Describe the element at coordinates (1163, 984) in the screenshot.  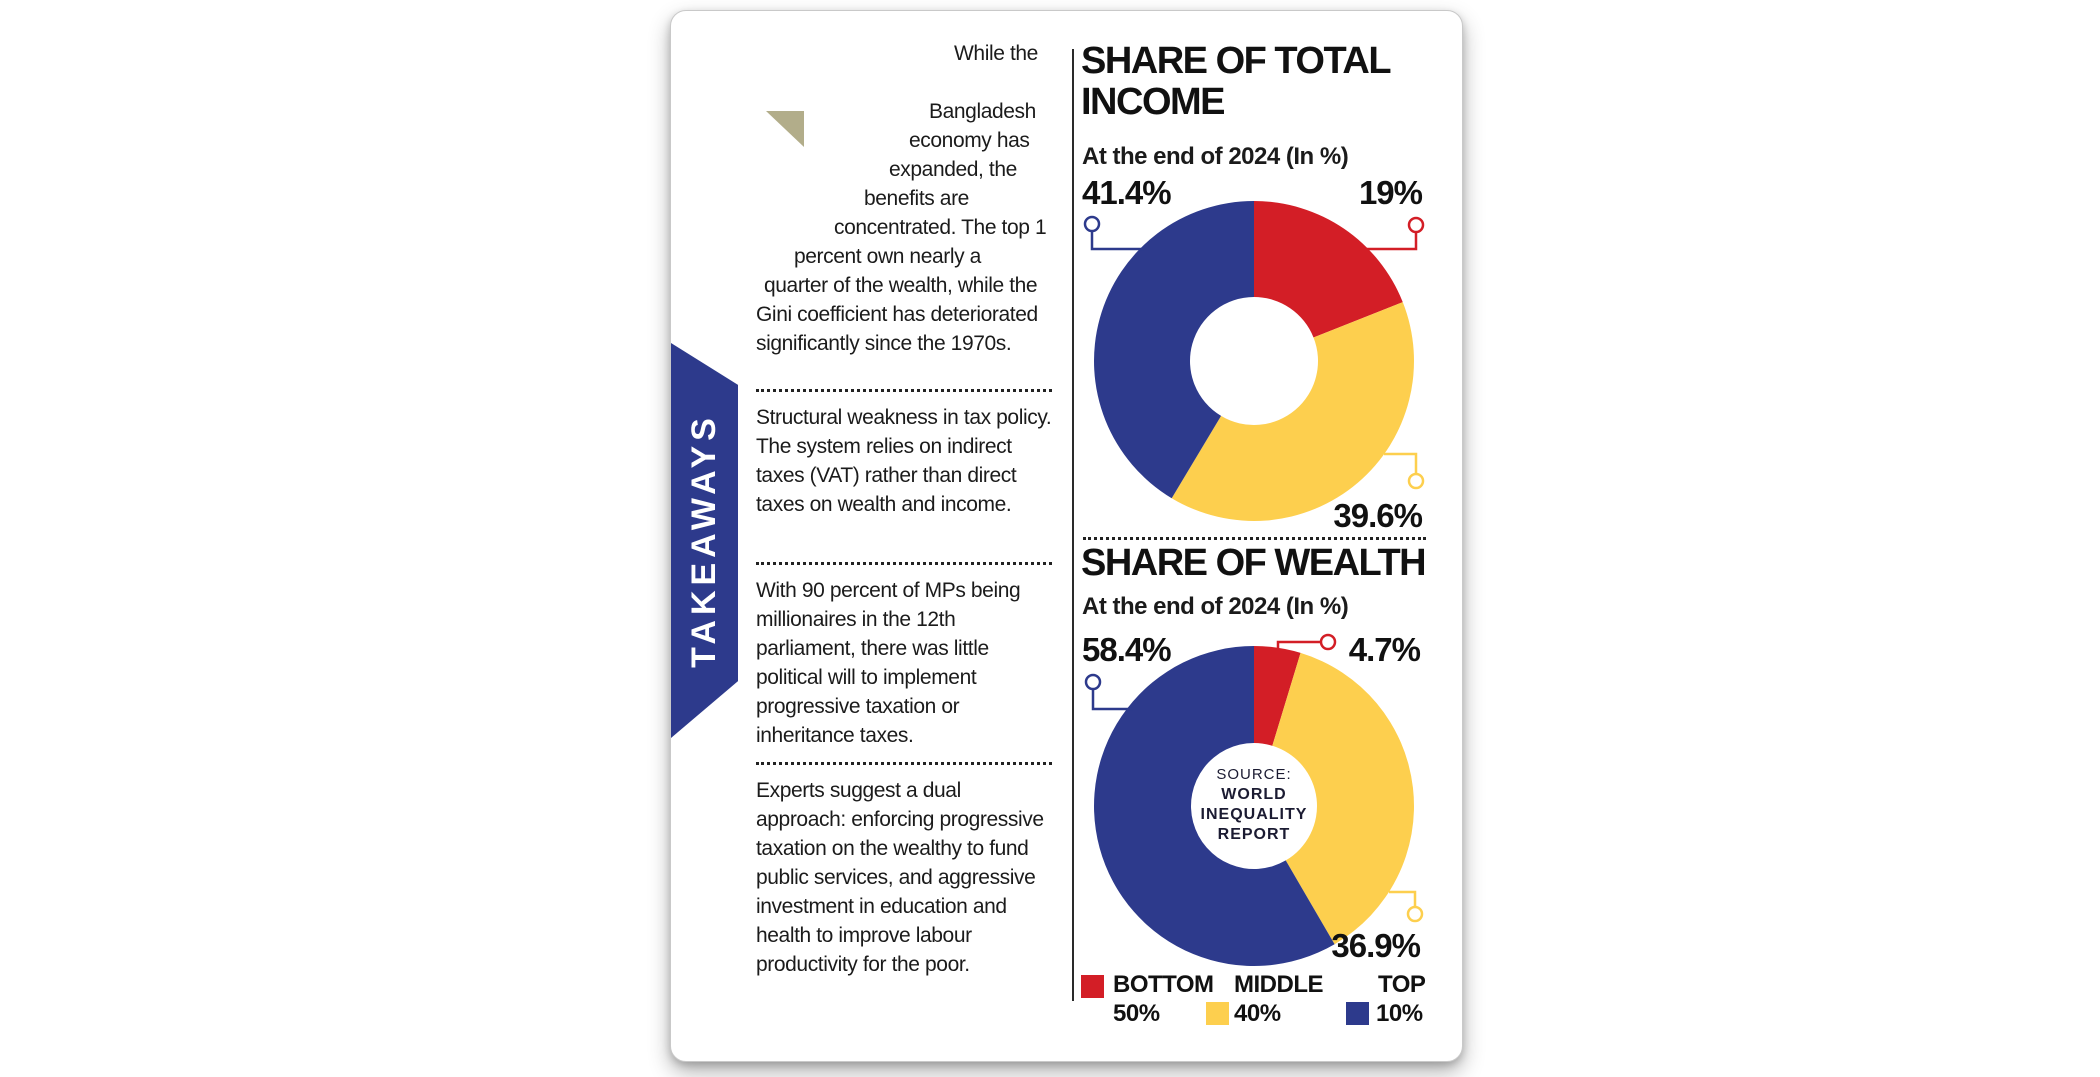
I see `legend-name-bottom: BOTTOM` at that location.